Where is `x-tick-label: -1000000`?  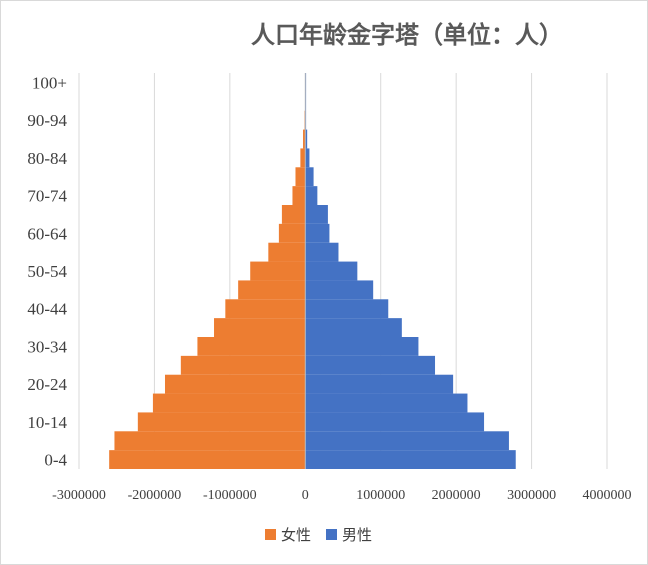 x-tick-label: -1000000 is located at coordinates (230, 495).